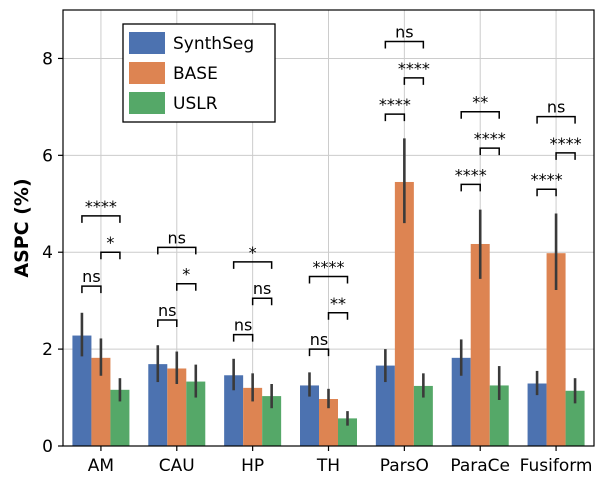 The width and height of the screenshot is (608, 482). I want to click on legend: SynthSeg BASE USLR, so click(199, 73).